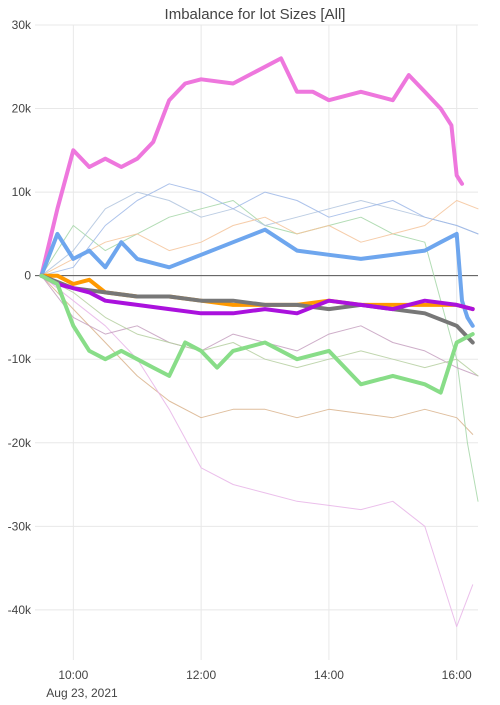  Describe the element at coordinates (20, 610) in the screenshot. I see `y-tick-label: -40k` at that location.